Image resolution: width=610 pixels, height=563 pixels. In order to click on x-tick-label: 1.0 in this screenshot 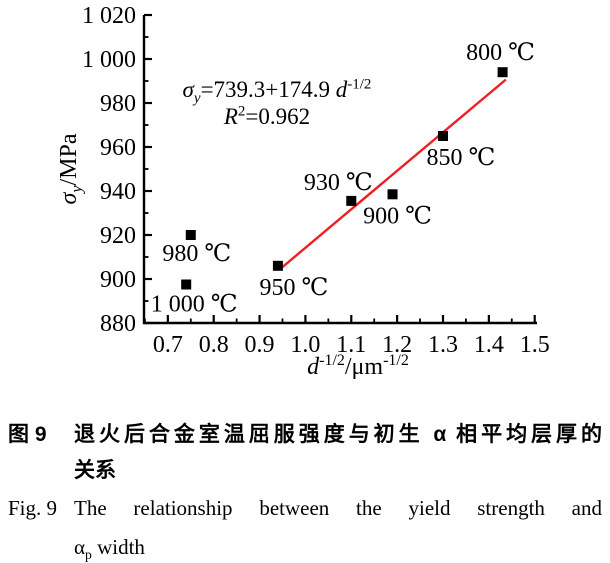, I will do `click(305, 345)`.